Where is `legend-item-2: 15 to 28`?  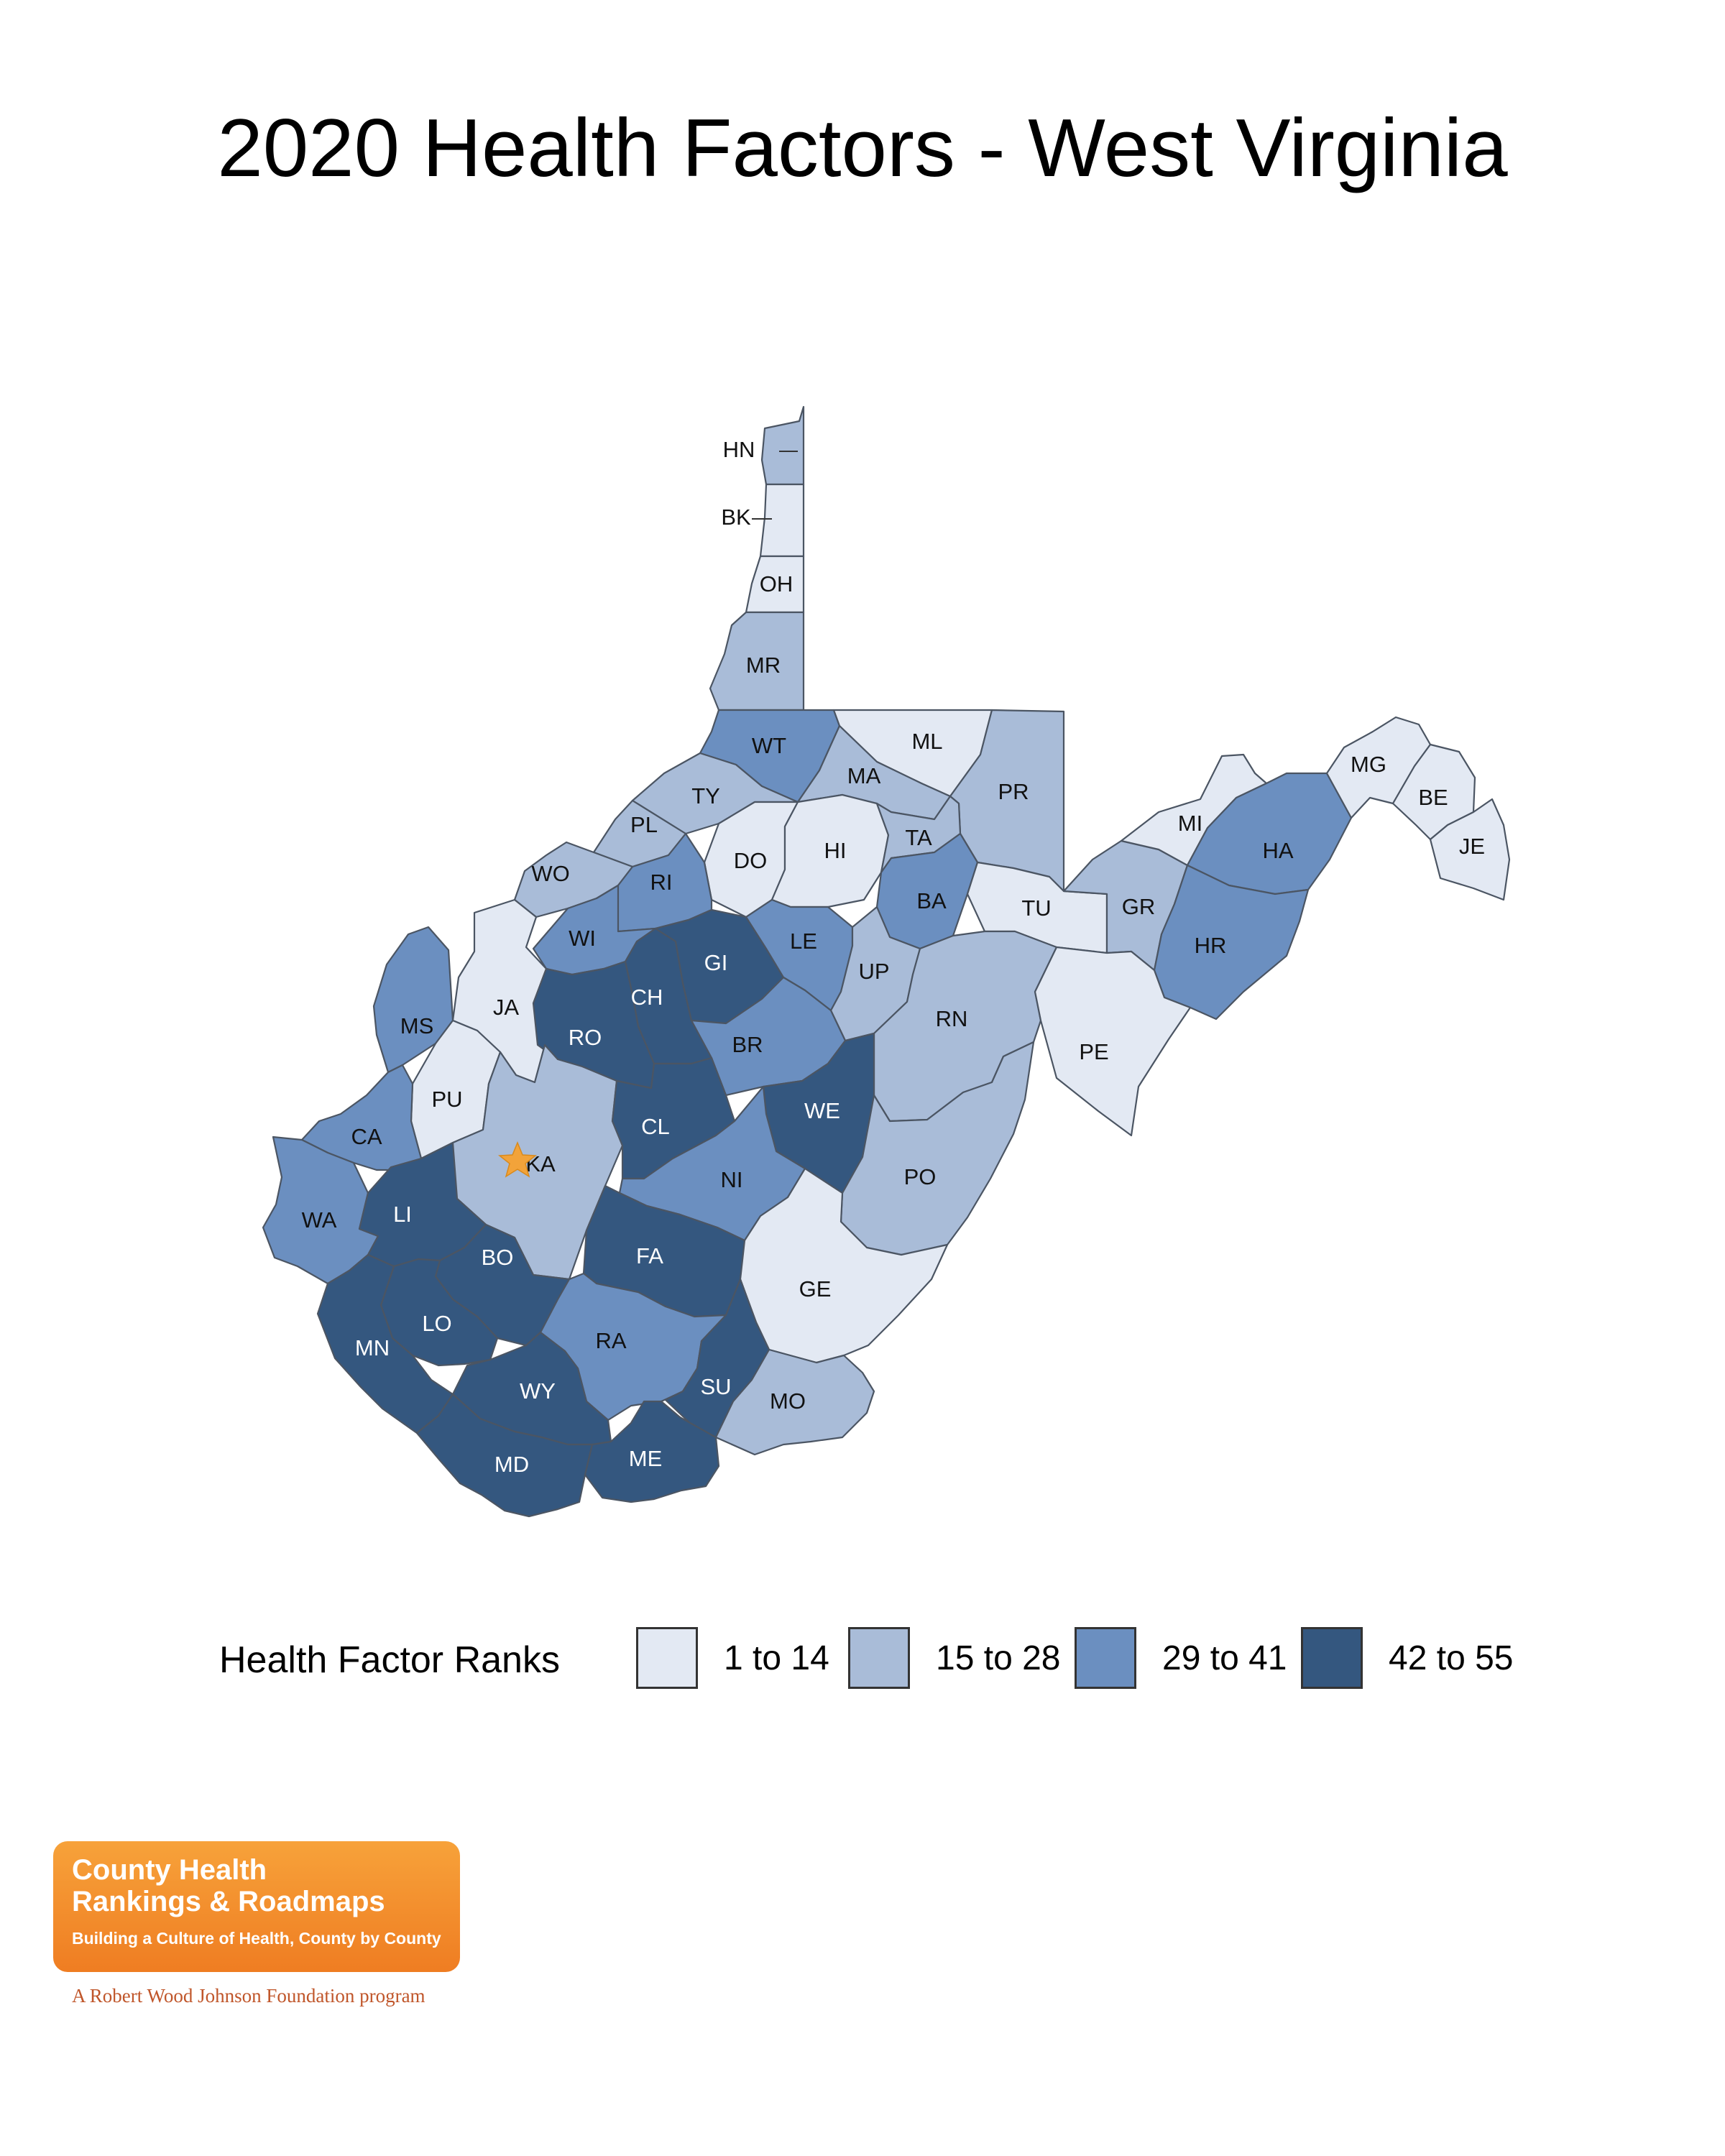 legend-item-2: 15 to 28 is located at coordinates (954, 1658).